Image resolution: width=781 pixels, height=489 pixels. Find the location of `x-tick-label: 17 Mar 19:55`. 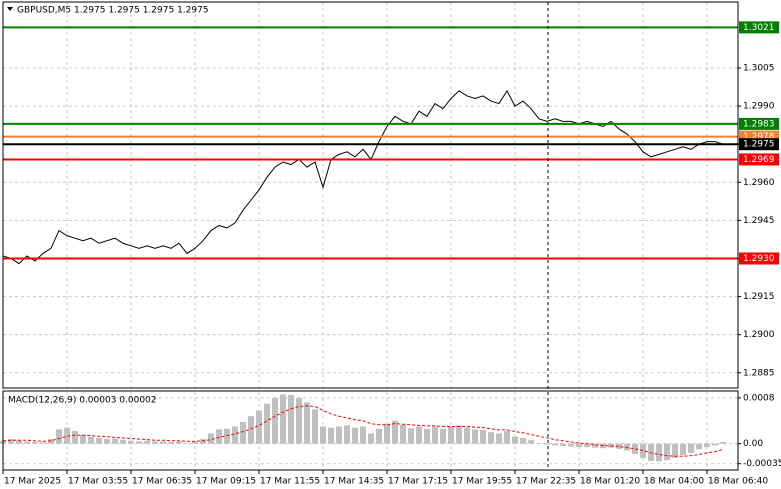

x-tick-label: 17 Mar 19:55 is located at coordinates (482, 482).